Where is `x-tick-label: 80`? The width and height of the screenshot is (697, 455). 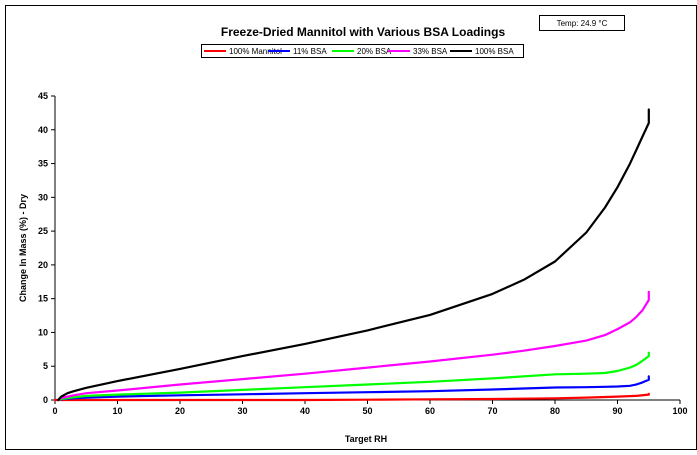
x-tick-label: 80 is located at coordinates (555, 411).